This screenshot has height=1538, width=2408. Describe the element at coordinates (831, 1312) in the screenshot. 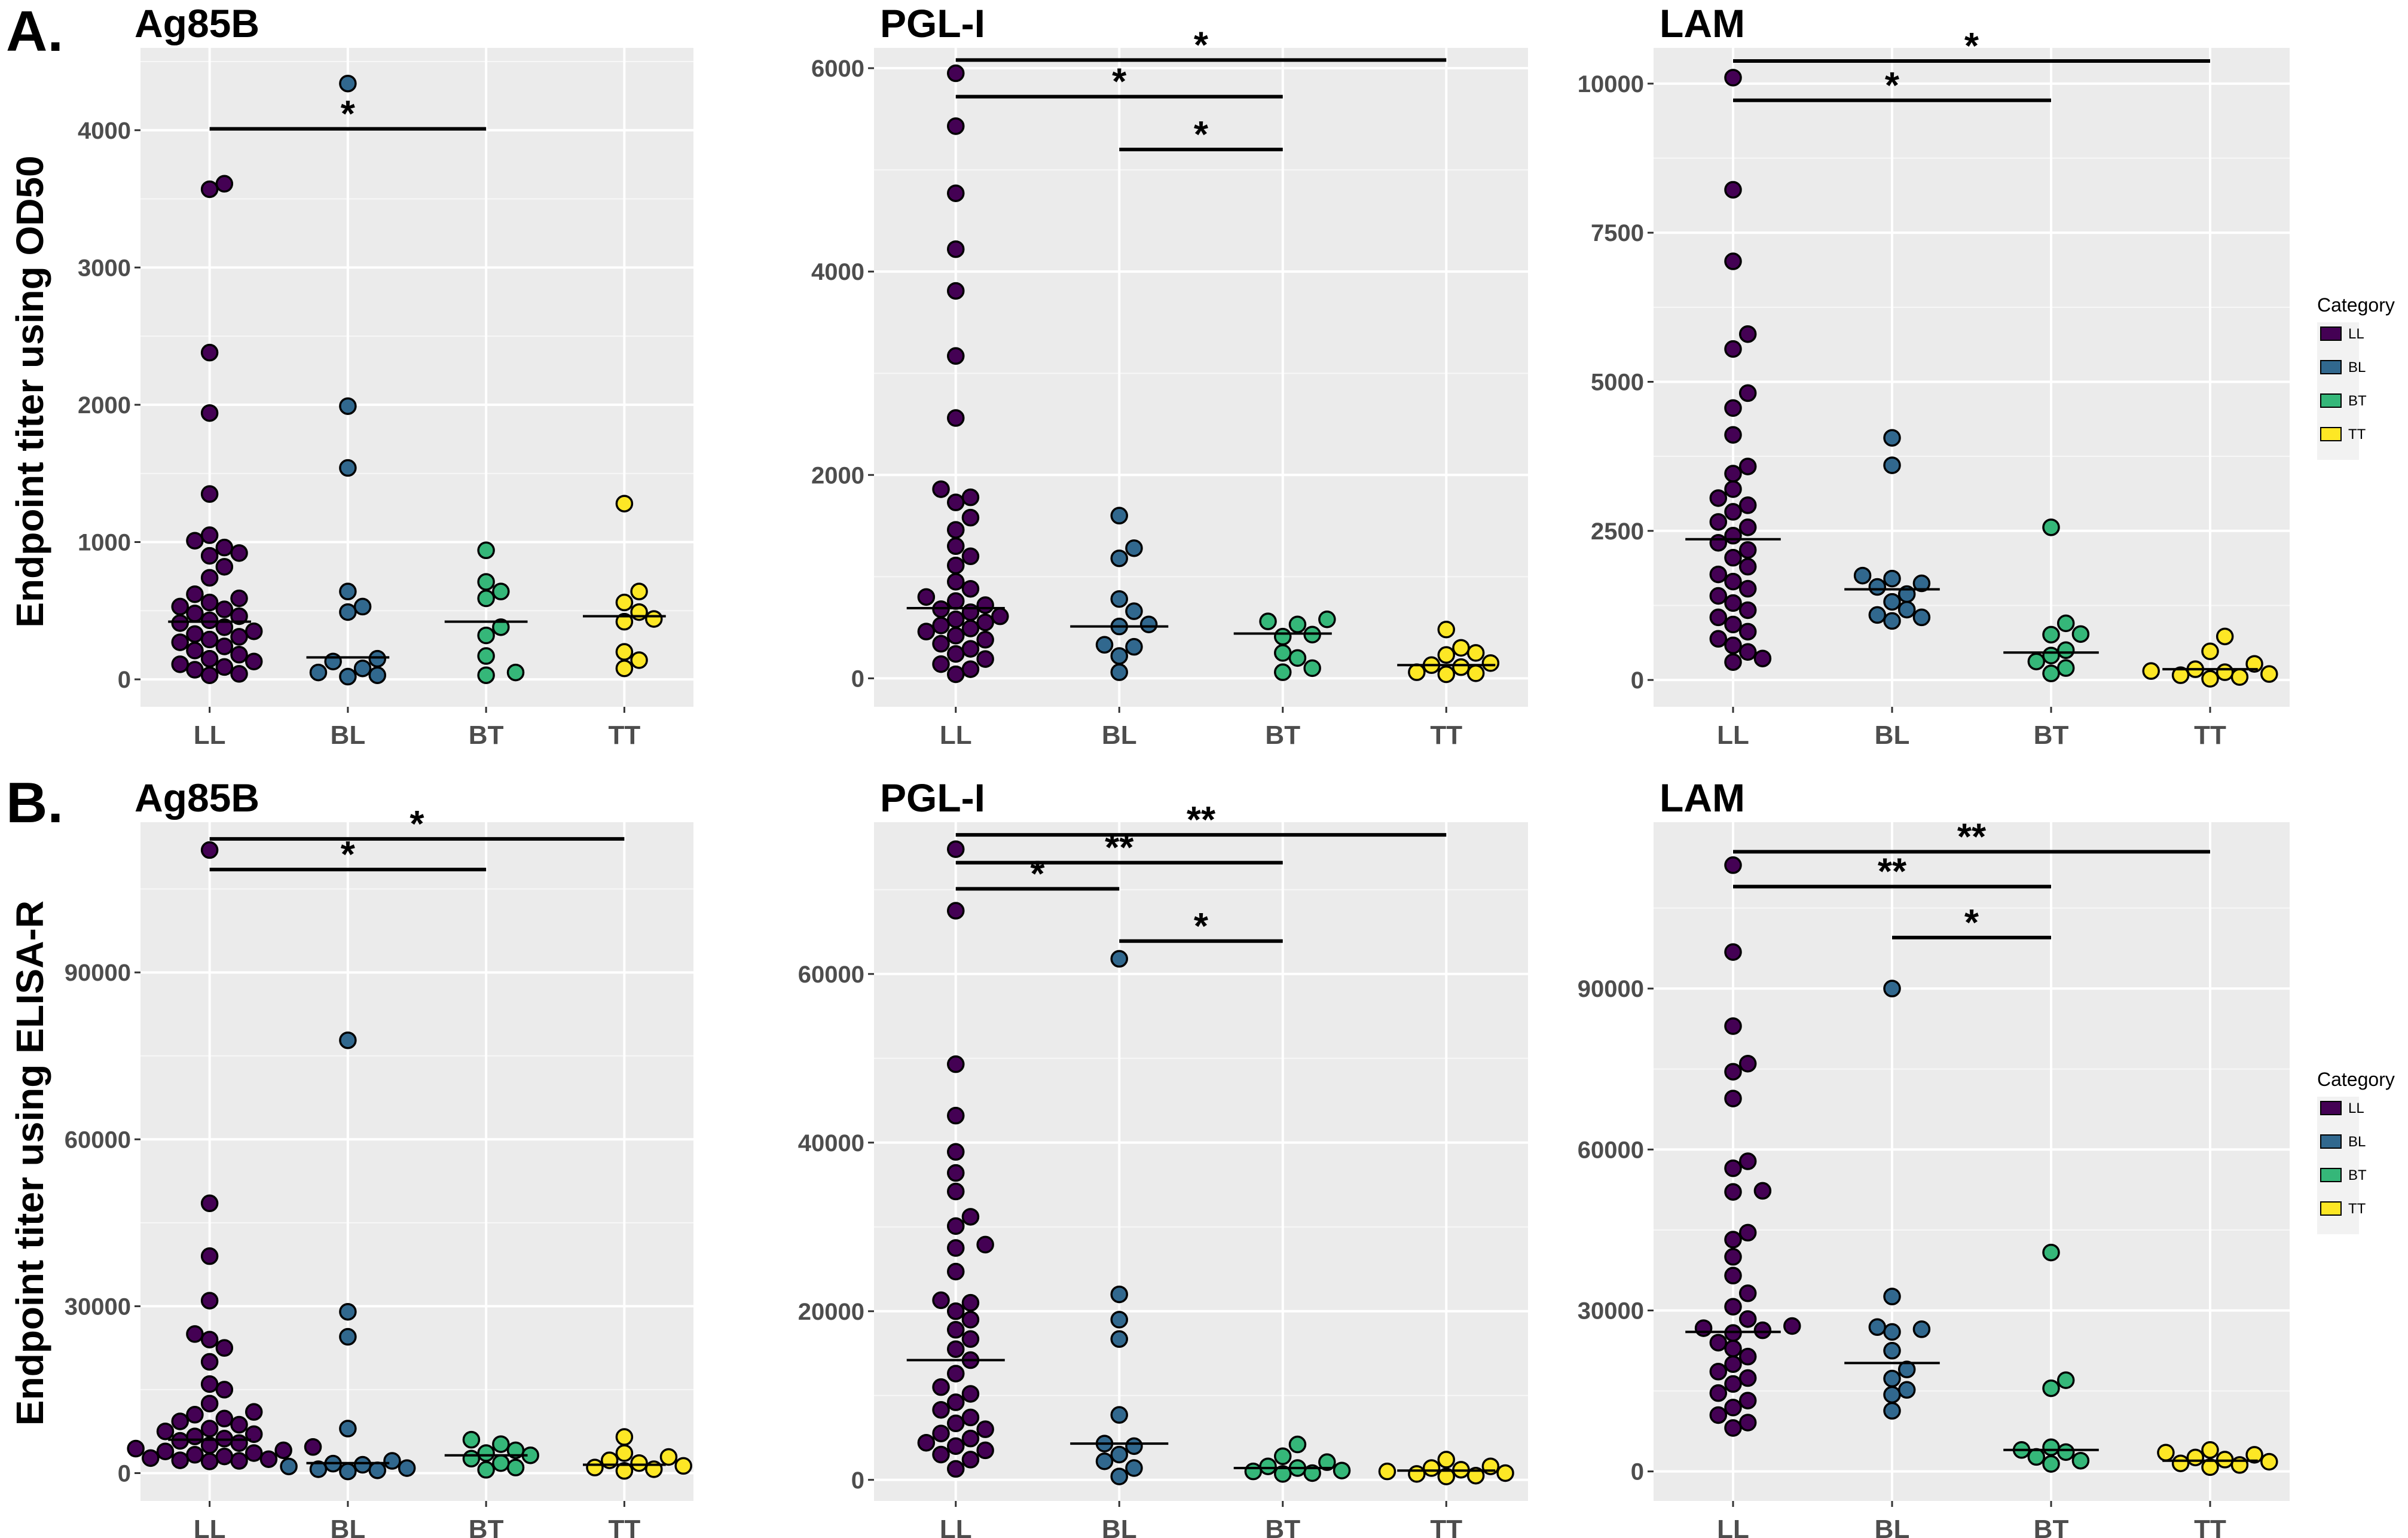

I see `y-tick-label: 20000` at that location.